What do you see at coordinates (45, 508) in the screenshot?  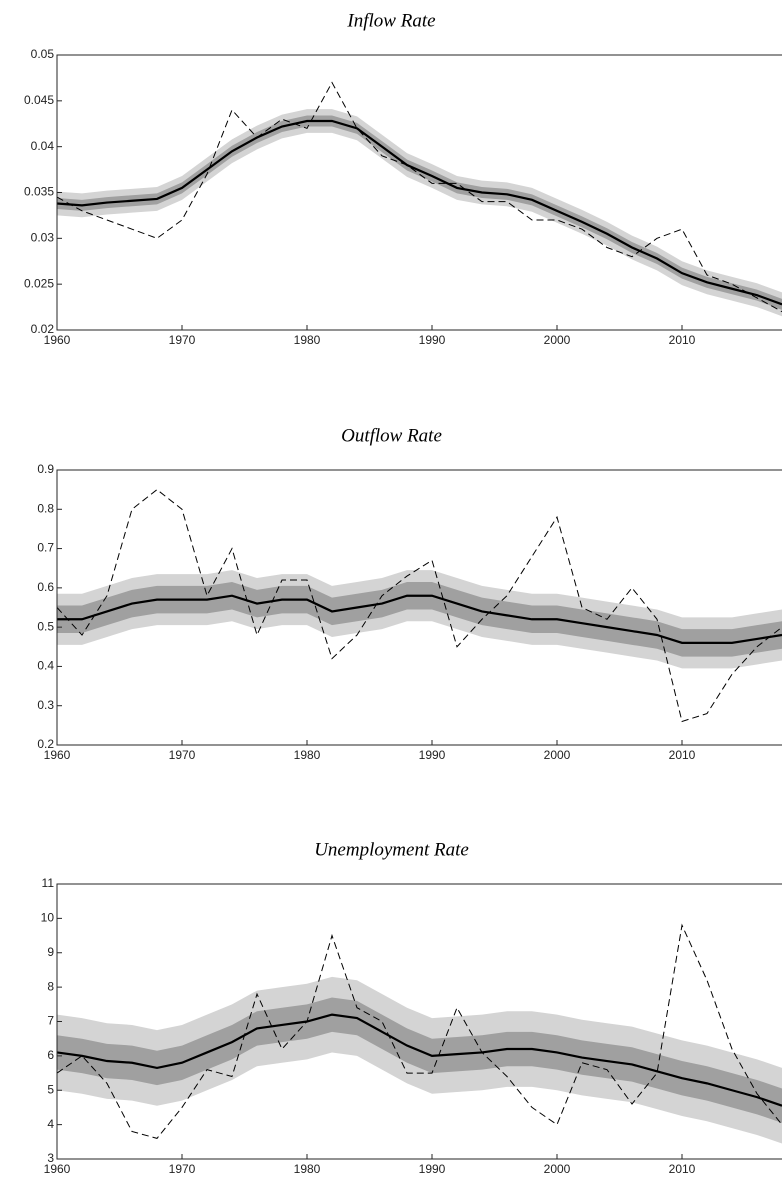 I see `y-tick-label: 0.8` at bounding box center [45, 508].